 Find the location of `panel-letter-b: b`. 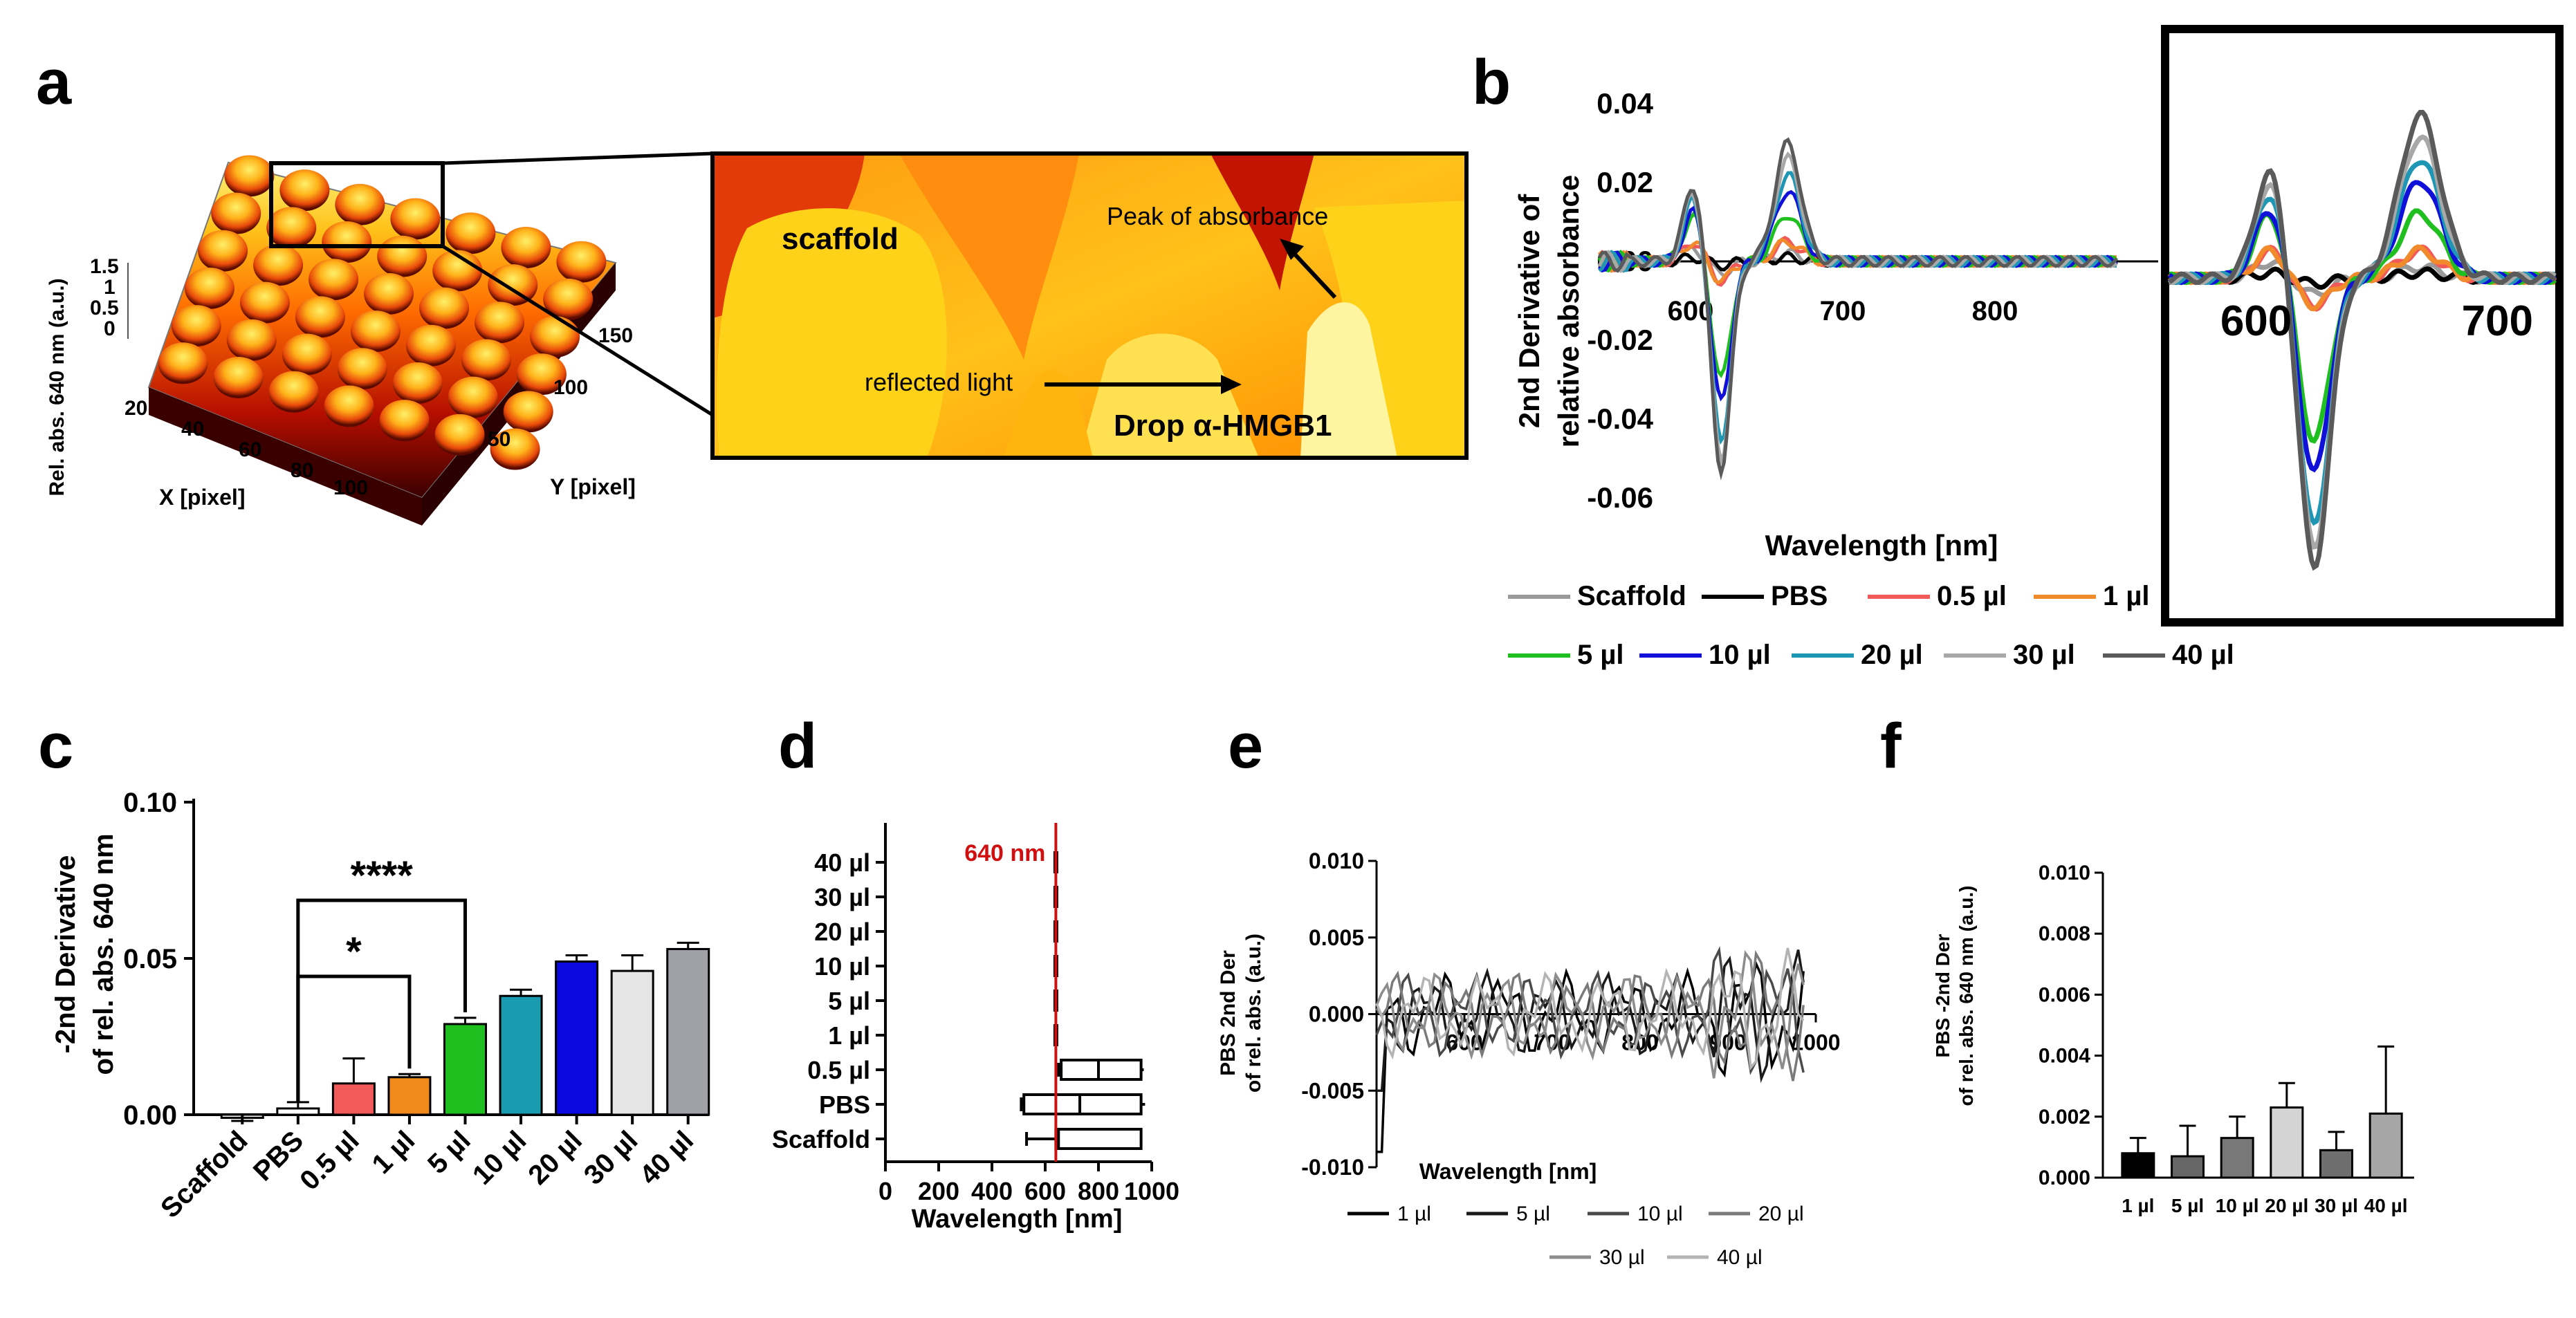

panel-letter-b: b is located at coordinates (1491, 82).